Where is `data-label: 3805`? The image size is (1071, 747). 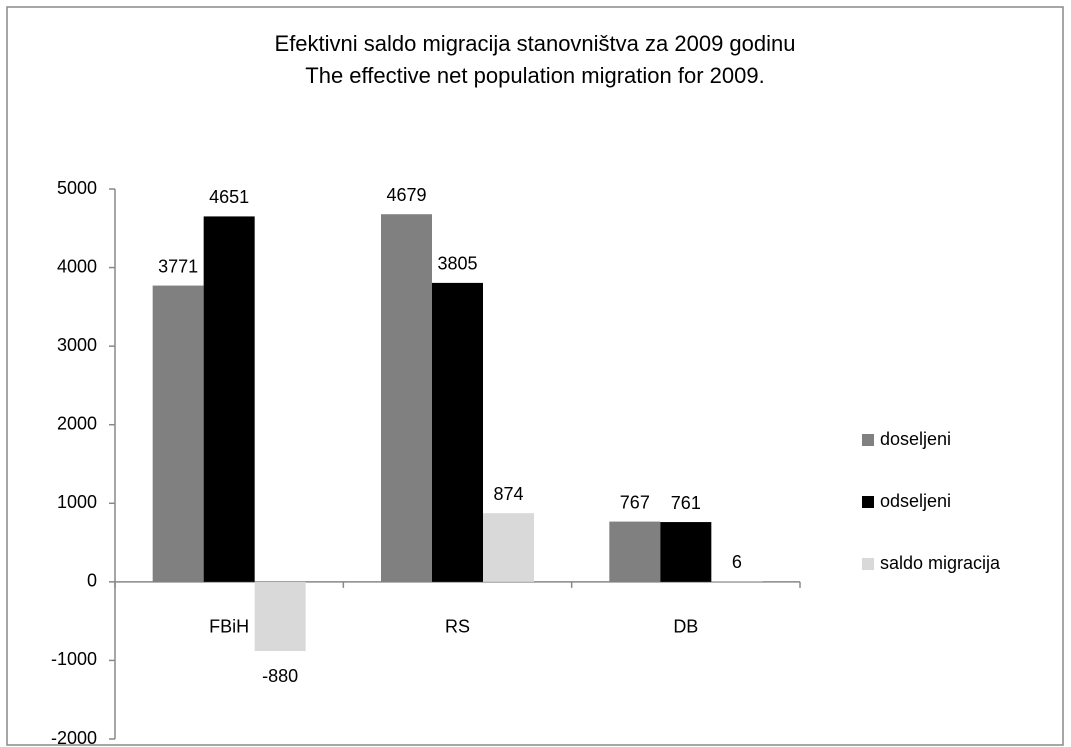
data-label: 3805 is located at coordinates (457, 264).